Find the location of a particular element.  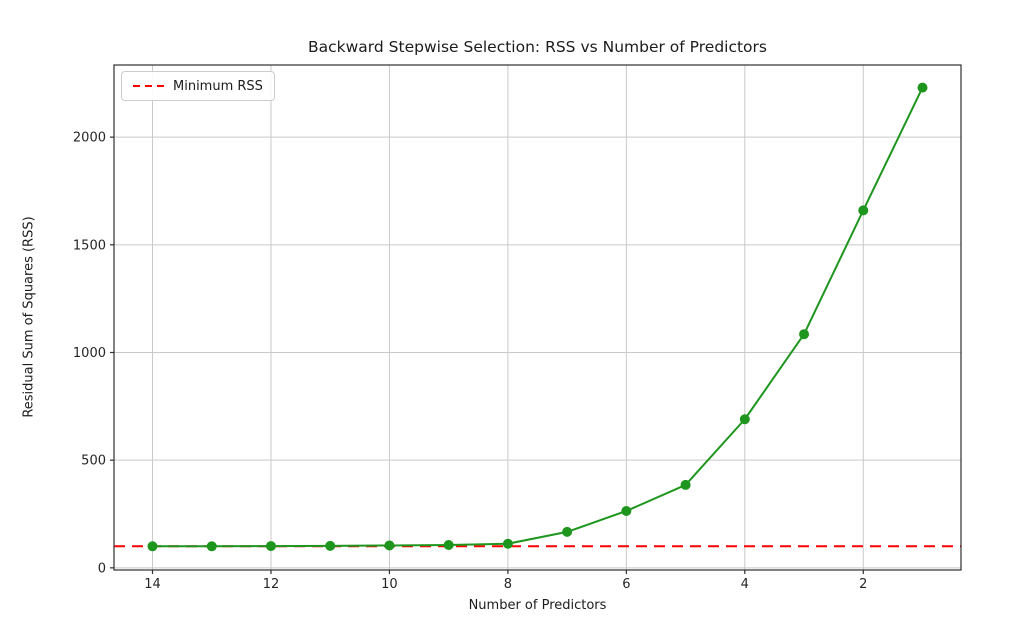

y-tick-label: 500 is located at coordinates (93, 461).